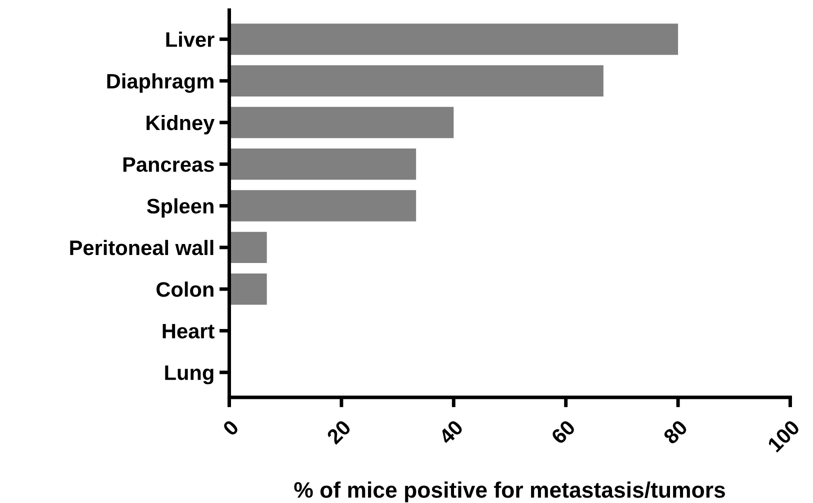 The image size is (813, 503). I want to click on x-tick-label: 40, so click(451, 432).